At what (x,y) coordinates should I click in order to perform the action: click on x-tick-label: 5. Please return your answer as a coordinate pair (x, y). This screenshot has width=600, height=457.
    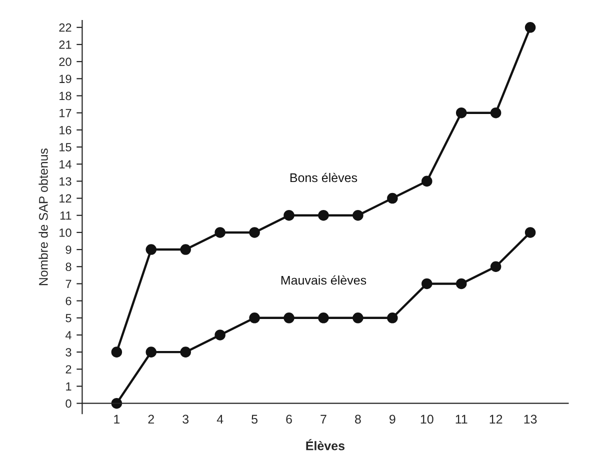
    Looking at the image, I should click on (255, 419).